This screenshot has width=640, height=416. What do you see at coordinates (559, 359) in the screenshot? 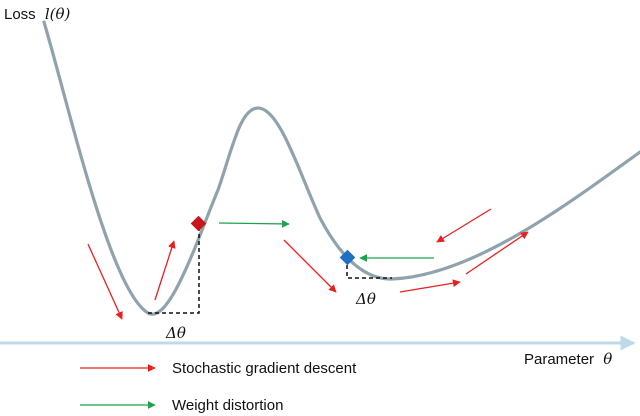
I see `x-axis-label-text: Parameter` at bounding box center [559, 359].